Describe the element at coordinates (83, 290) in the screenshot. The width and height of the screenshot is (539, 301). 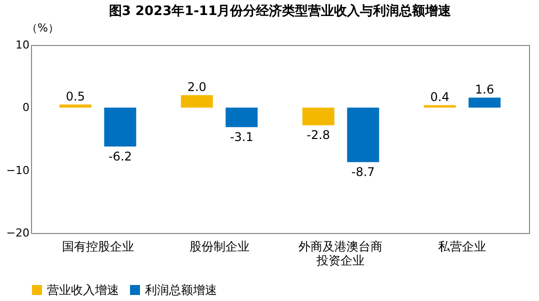
I see `legend-label: 营业收入增速` at that location.